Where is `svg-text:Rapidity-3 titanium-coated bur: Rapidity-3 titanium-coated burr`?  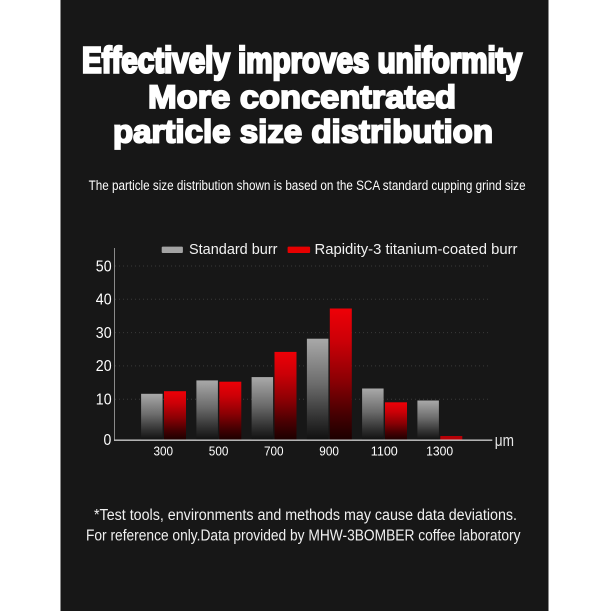
svg-text:Rapidity-3 titanium-coated bur: Rapidity-3 titanium-coated burr is located at coordinates (416, 249).